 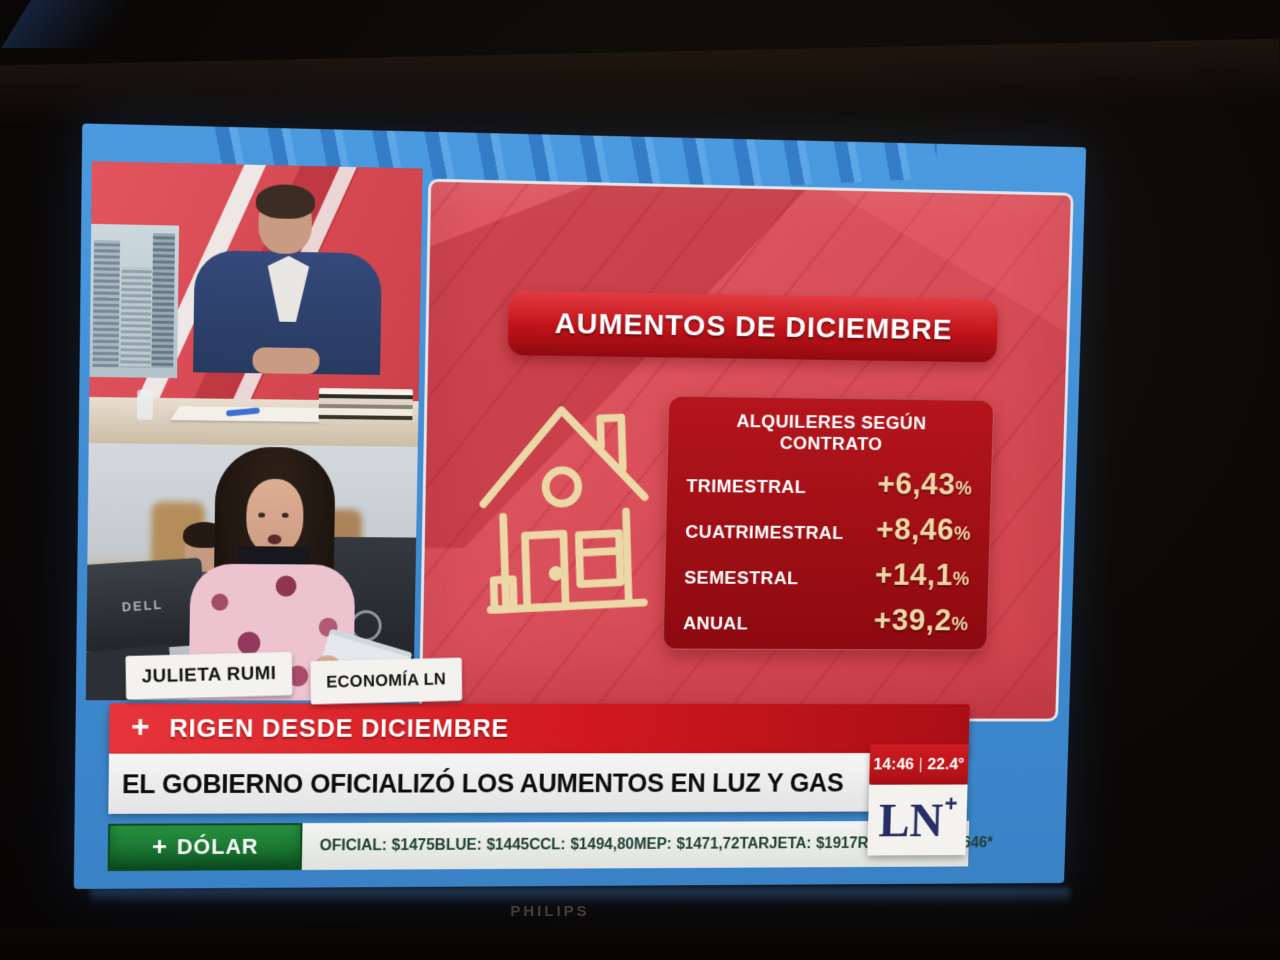 What do you see at coordinates (217, 846) in the screenshot?
I see `dolar-badge-label: DÓLAR` at bounding box center [217, 846].